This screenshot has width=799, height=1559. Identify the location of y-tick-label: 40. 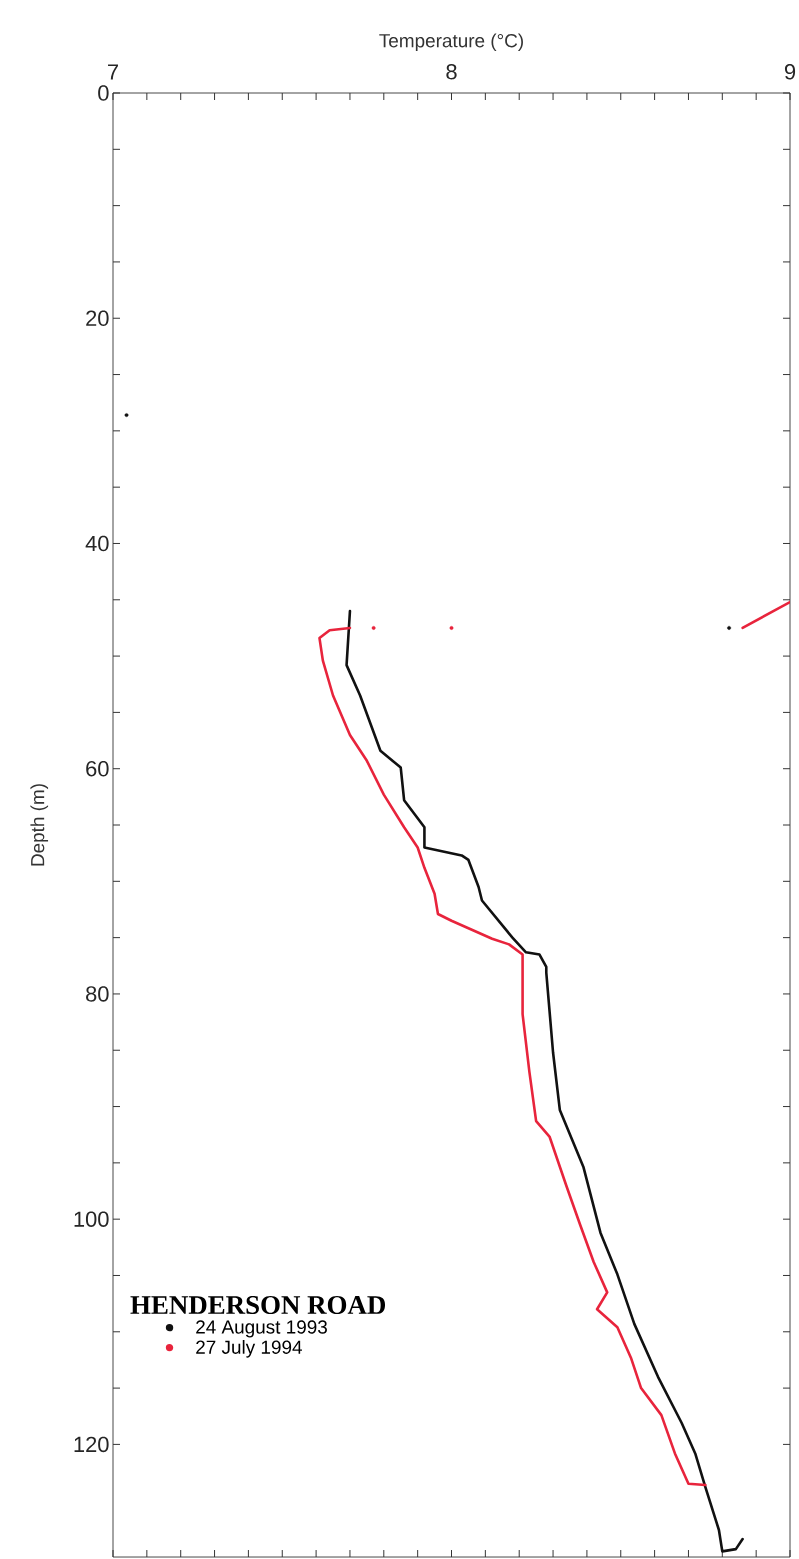
(97, 543).